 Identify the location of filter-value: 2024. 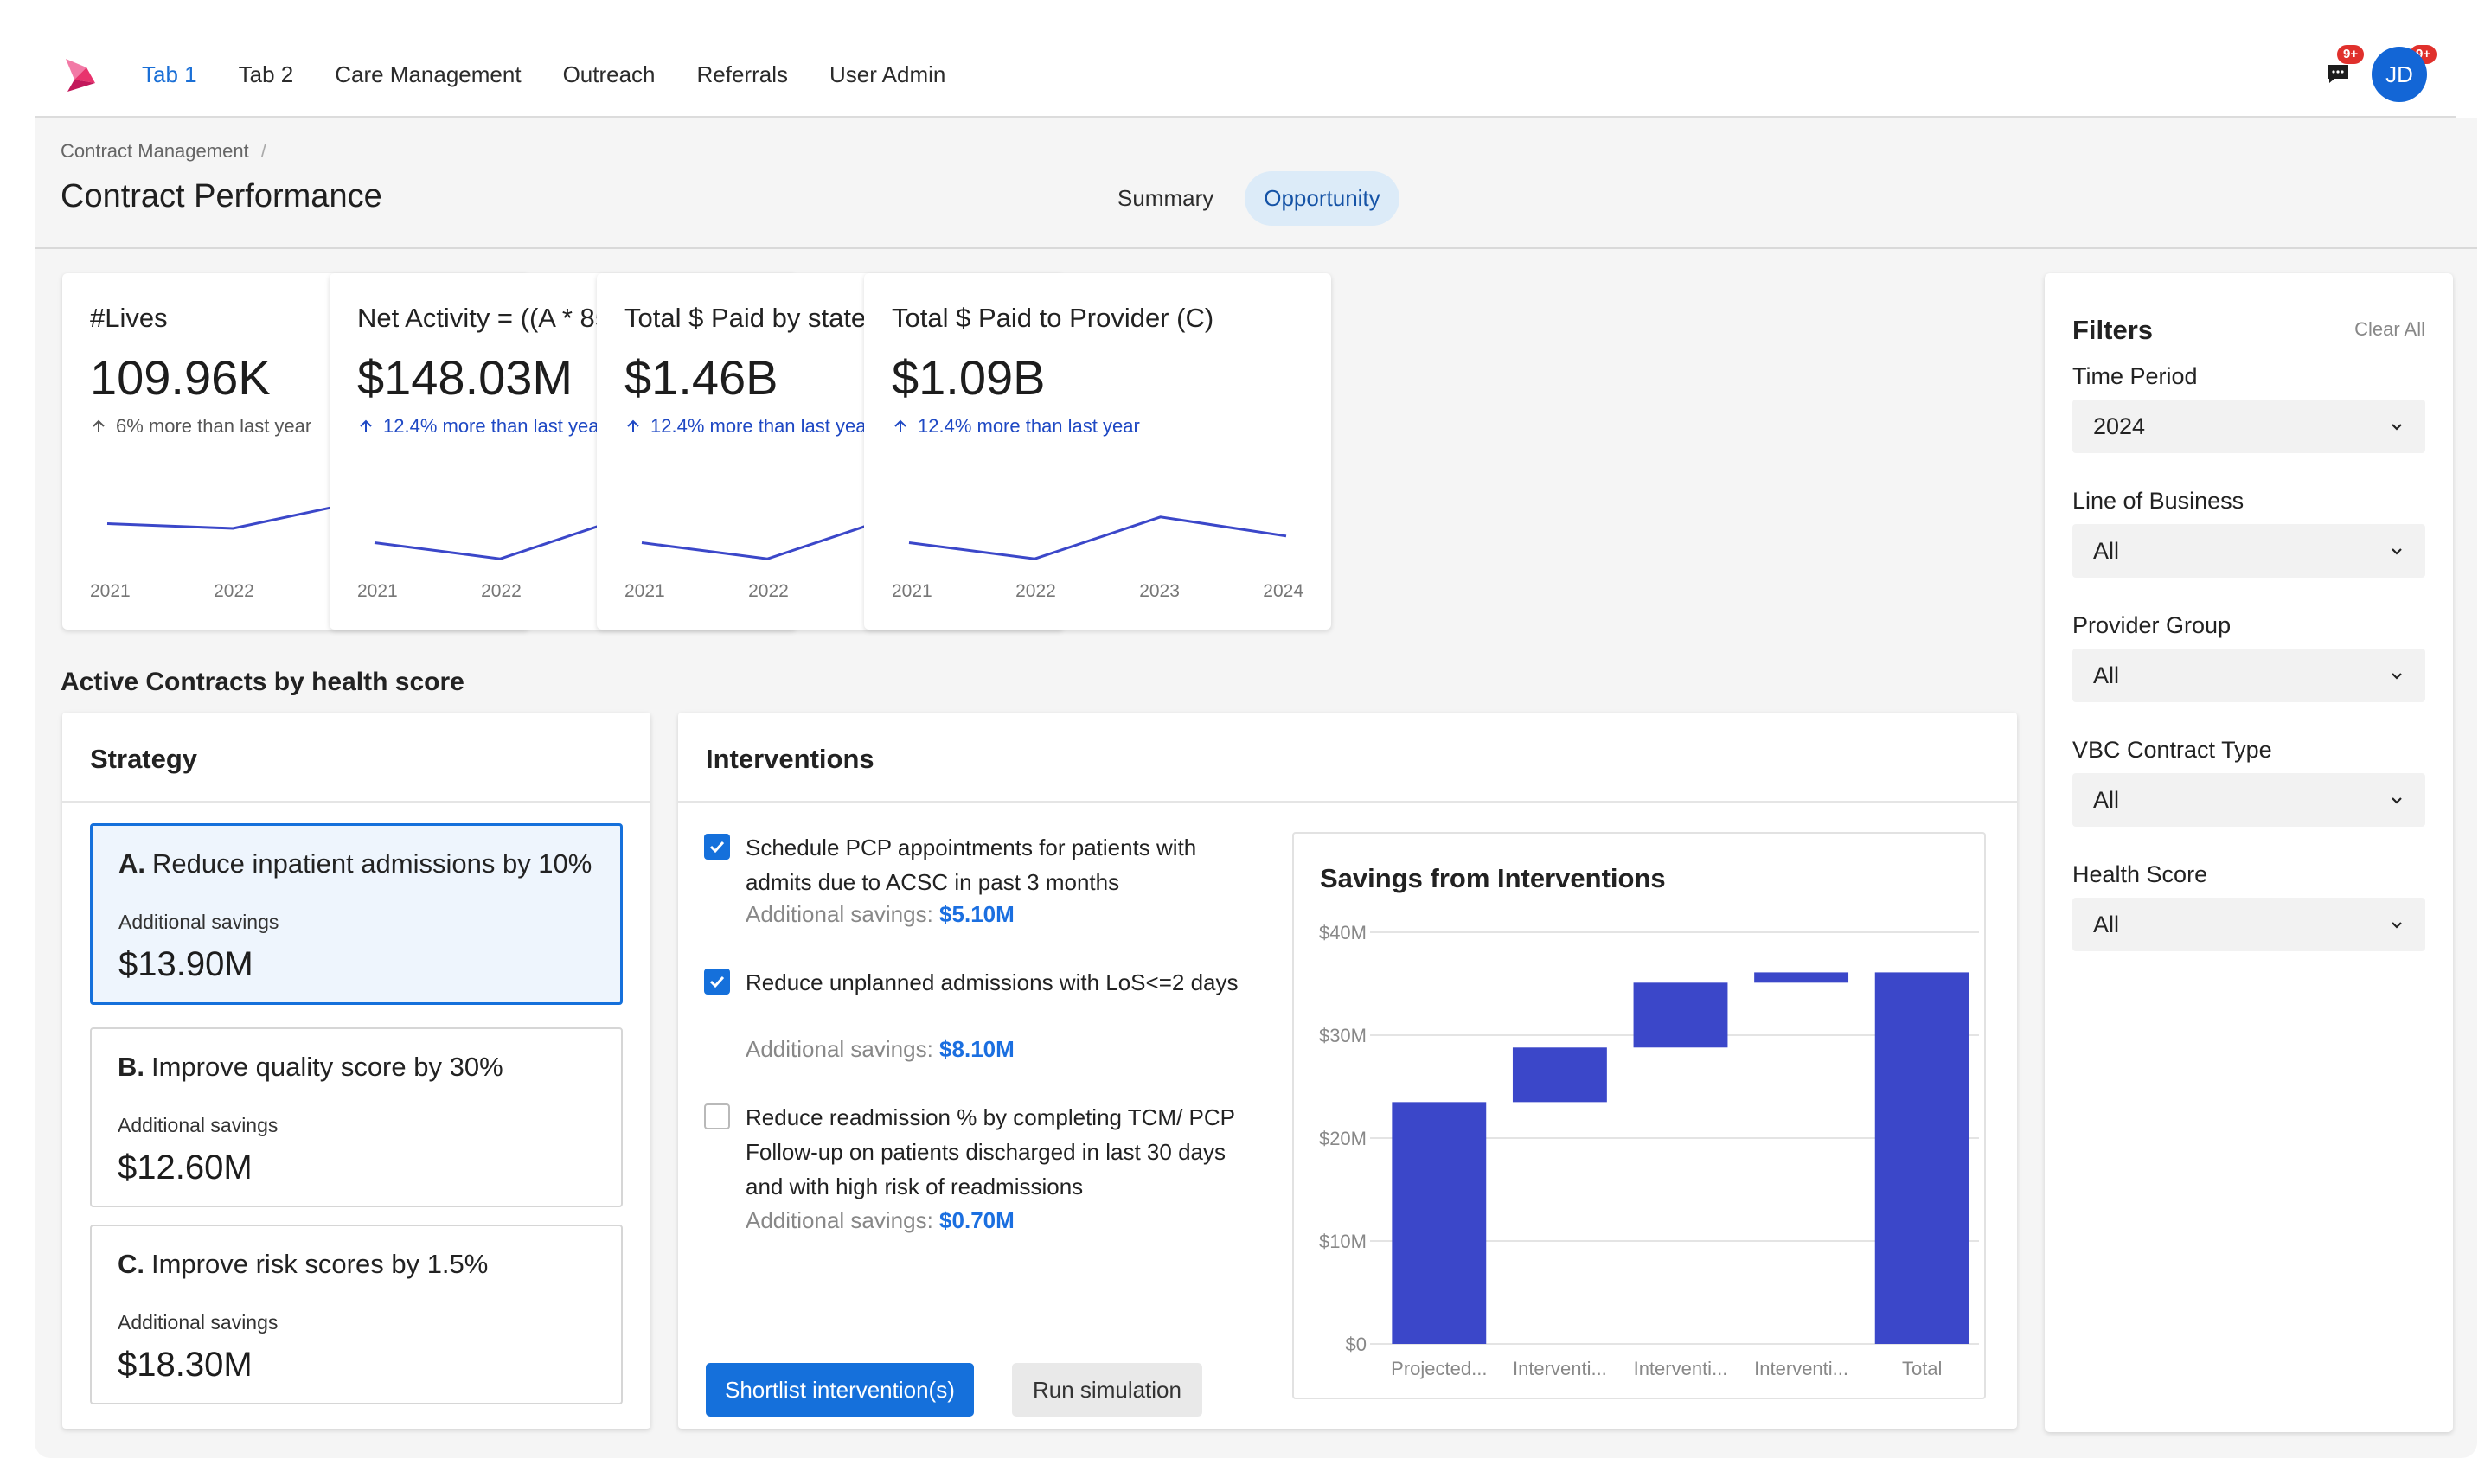
(2119, 426).